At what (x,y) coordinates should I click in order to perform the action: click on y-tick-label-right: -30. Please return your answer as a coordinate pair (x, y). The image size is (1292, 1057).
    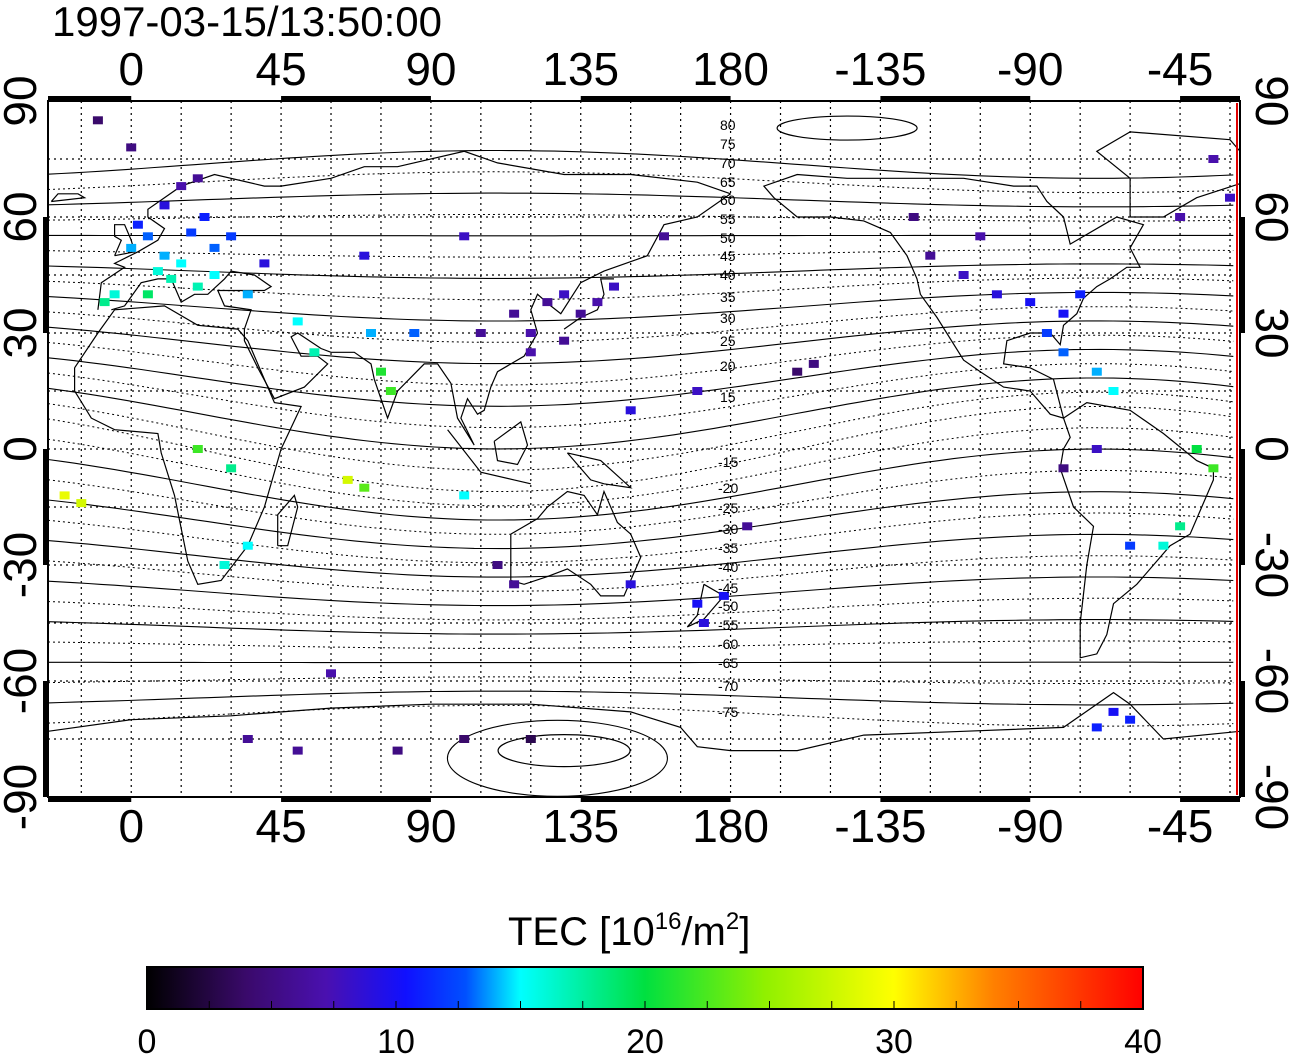
    Looking at the image, I should click on (1269, 565).